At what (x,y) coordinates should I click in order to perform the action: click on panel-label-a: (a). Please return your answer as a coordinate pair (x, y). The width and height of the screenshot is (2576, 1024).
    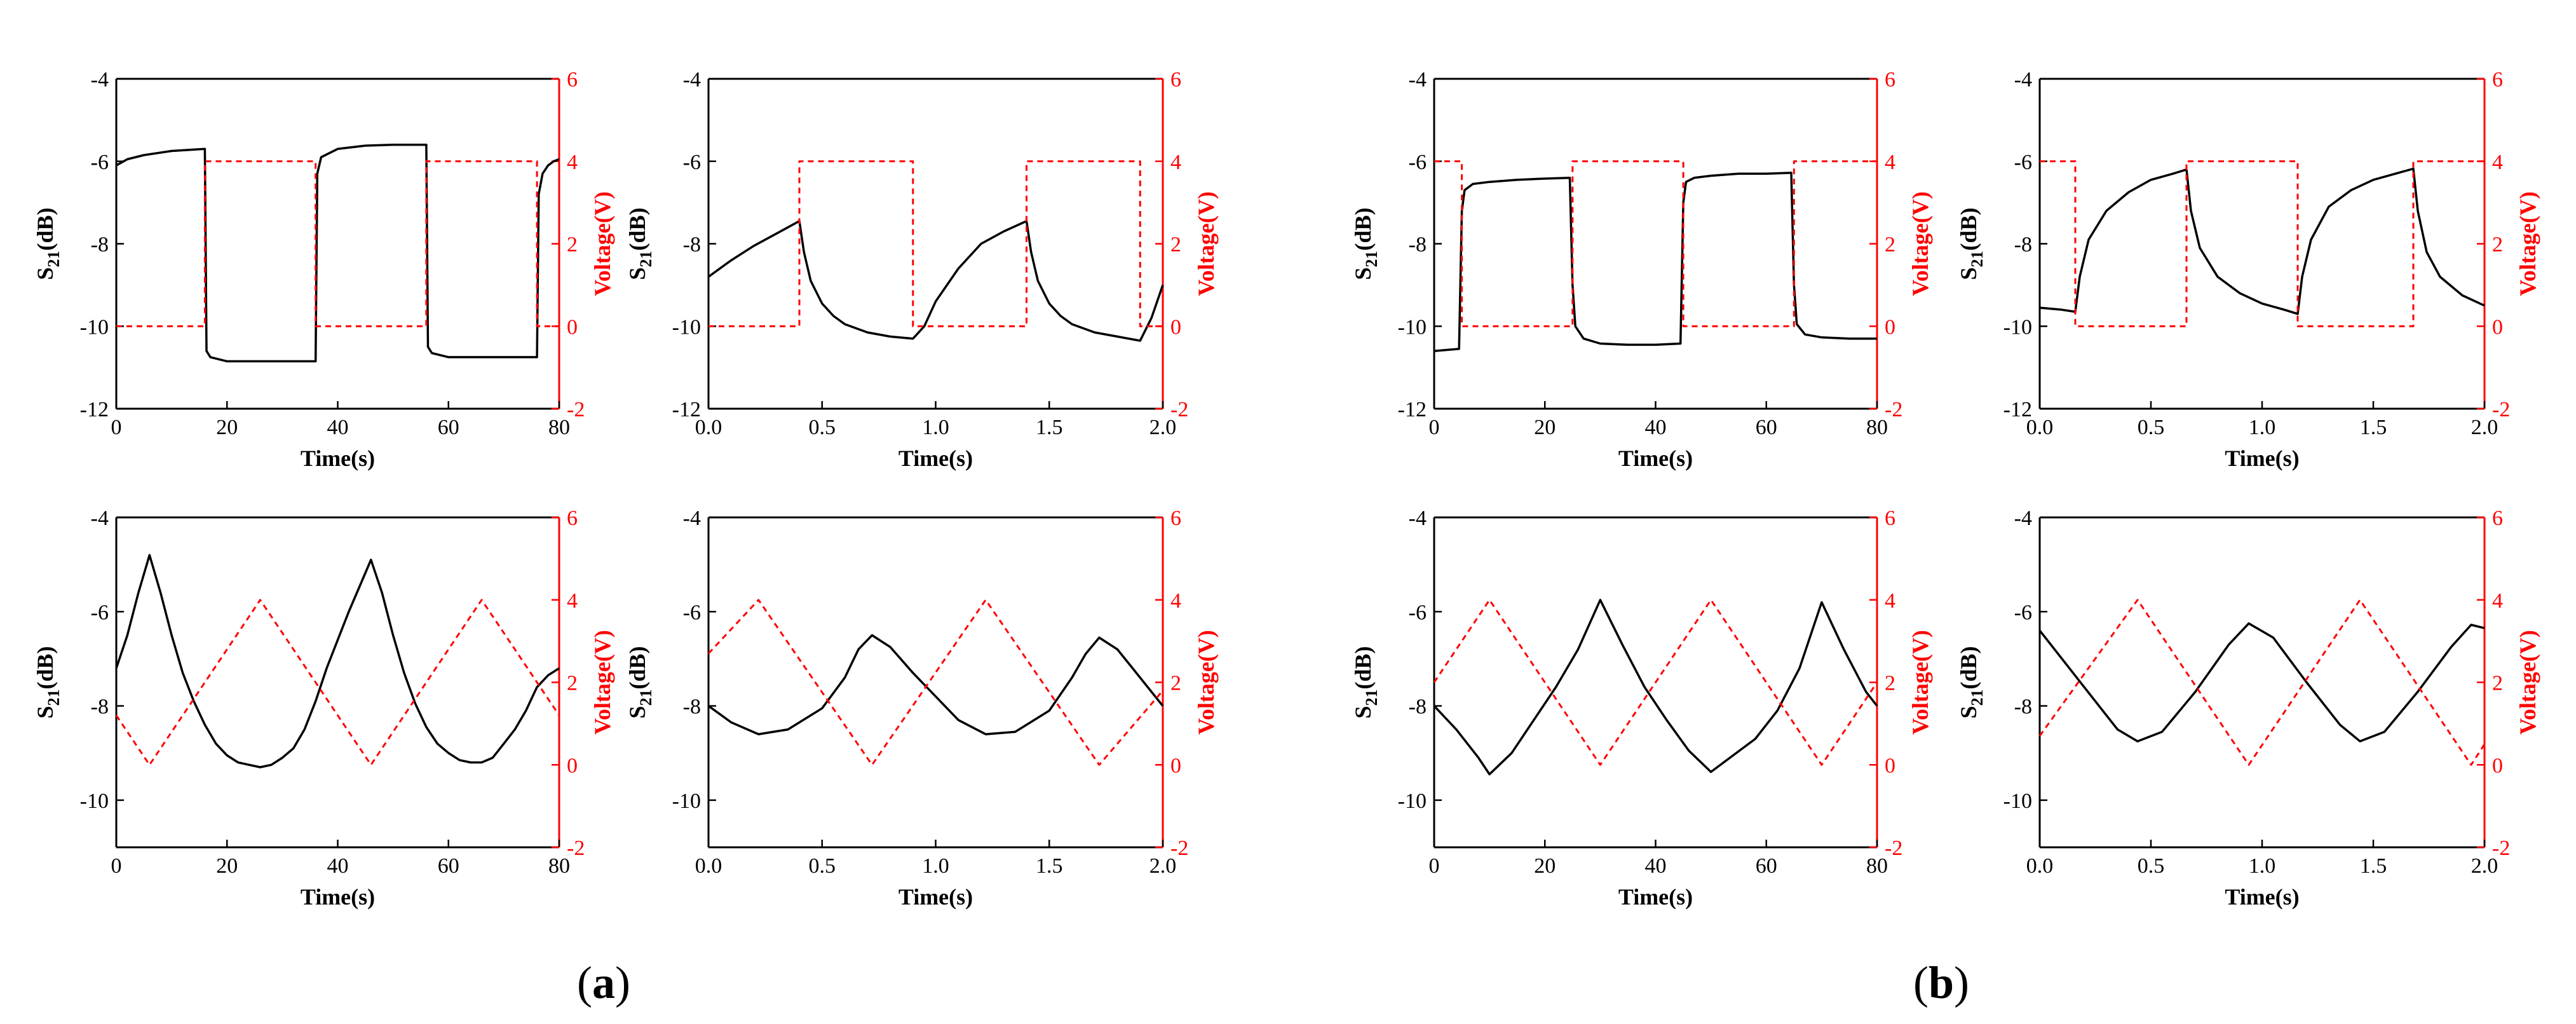
    Looking at the image, I should click on (603, 982).